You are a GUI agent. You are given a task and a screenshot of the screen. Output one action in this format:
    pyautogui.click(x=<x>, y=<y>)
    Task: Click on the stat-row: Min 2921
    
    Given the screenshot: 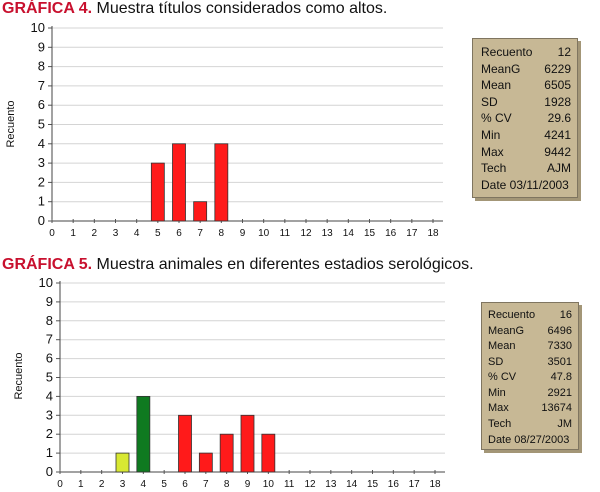 What is the action you would take?
    pyautogui.click(x=530, y=394)
    